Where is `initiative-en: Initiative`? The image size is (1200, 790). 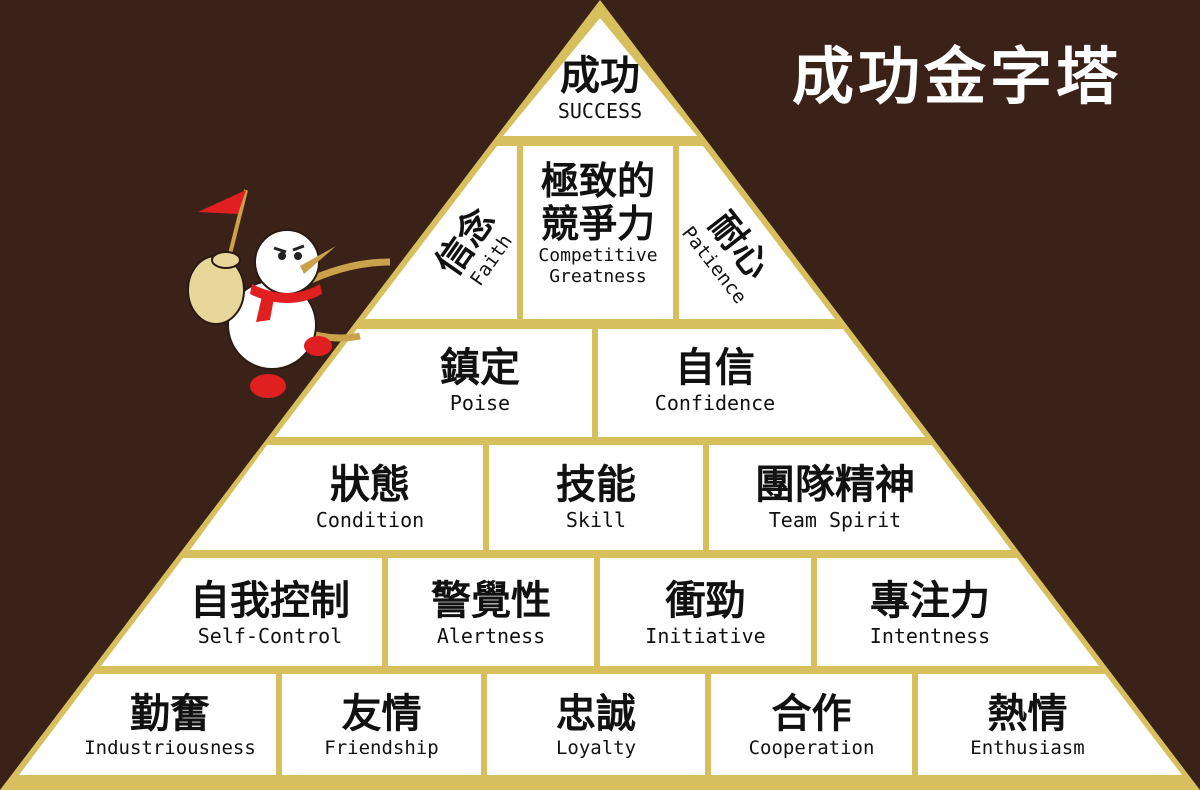
initiative-en: Initiative is located at coordinates (705, 635).